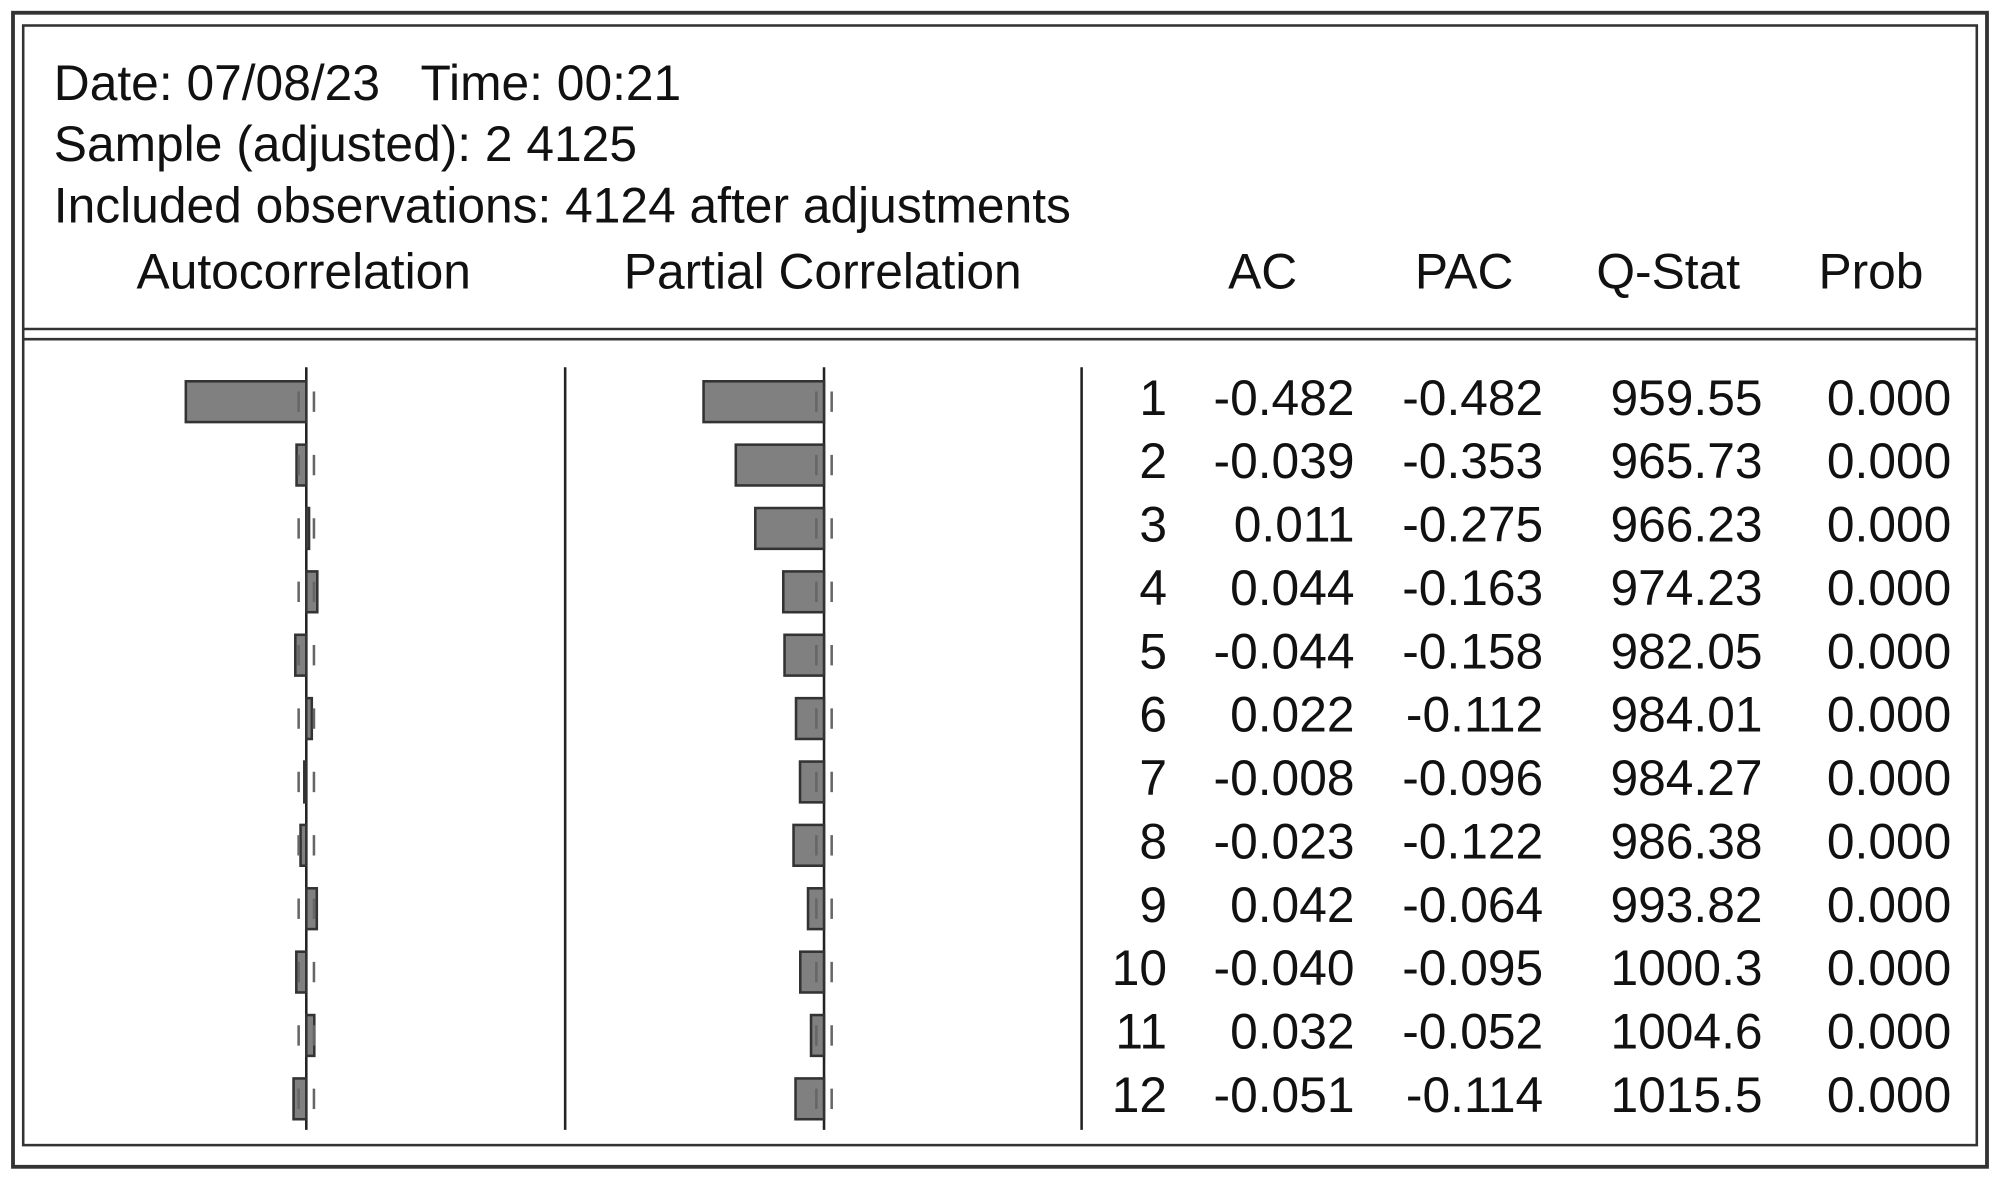 The height and width of the screenshot is (1177, 2000). What do you see at coordinates (1153, 778) in the screenshot?
I see `lag: 7` at bounding box center [1153, 778].